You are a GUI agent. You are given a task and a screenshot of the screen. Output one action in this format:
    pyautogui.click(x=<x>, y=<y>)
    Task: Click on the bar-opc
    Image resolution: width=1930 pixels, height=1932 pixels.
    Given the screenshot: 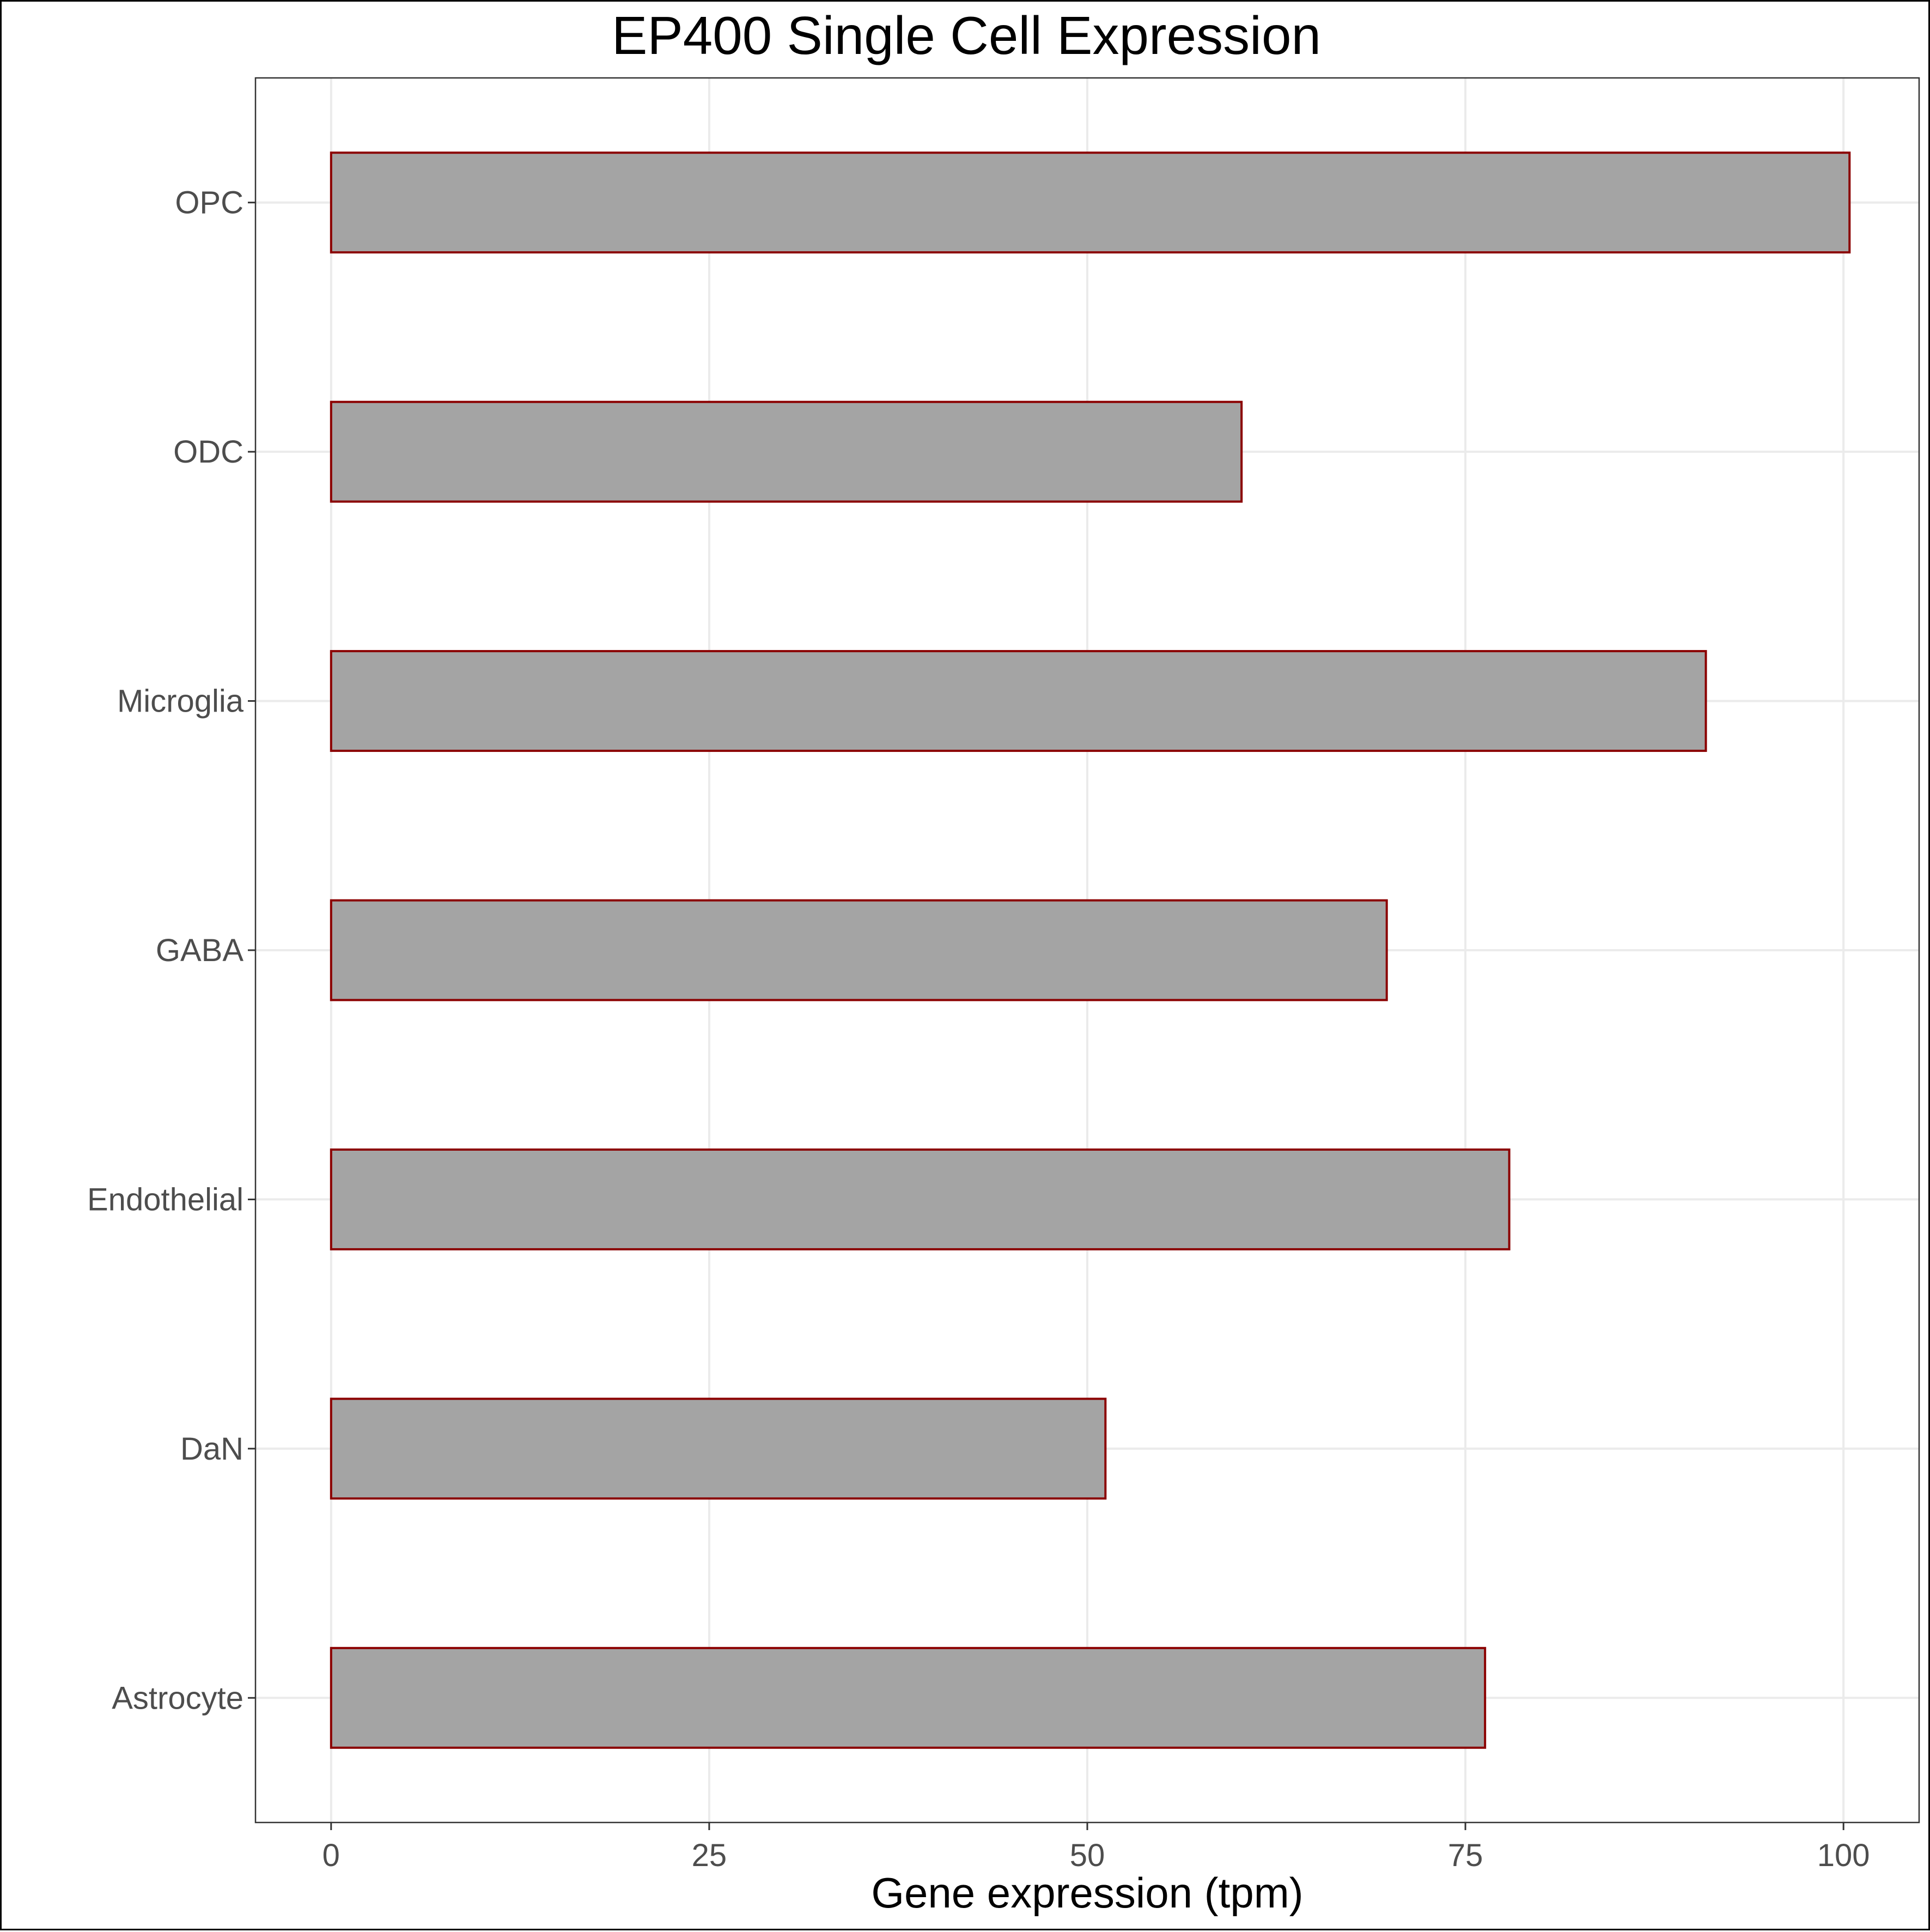 What is the action you would take?
    pyautogui.click(x=1090, y=203)
    